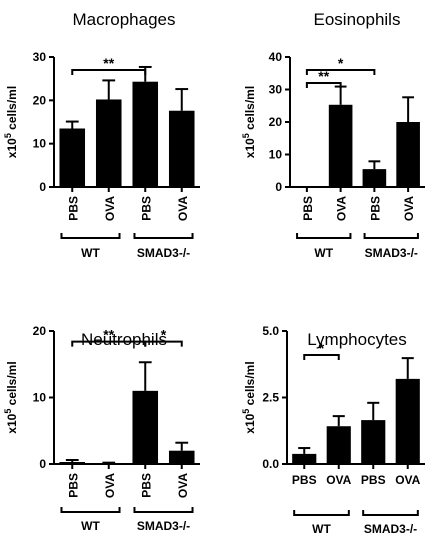  Describe the element at coordinates (124, 339) in the screenshot. I see `chart-title: Neutrophils` at that location.